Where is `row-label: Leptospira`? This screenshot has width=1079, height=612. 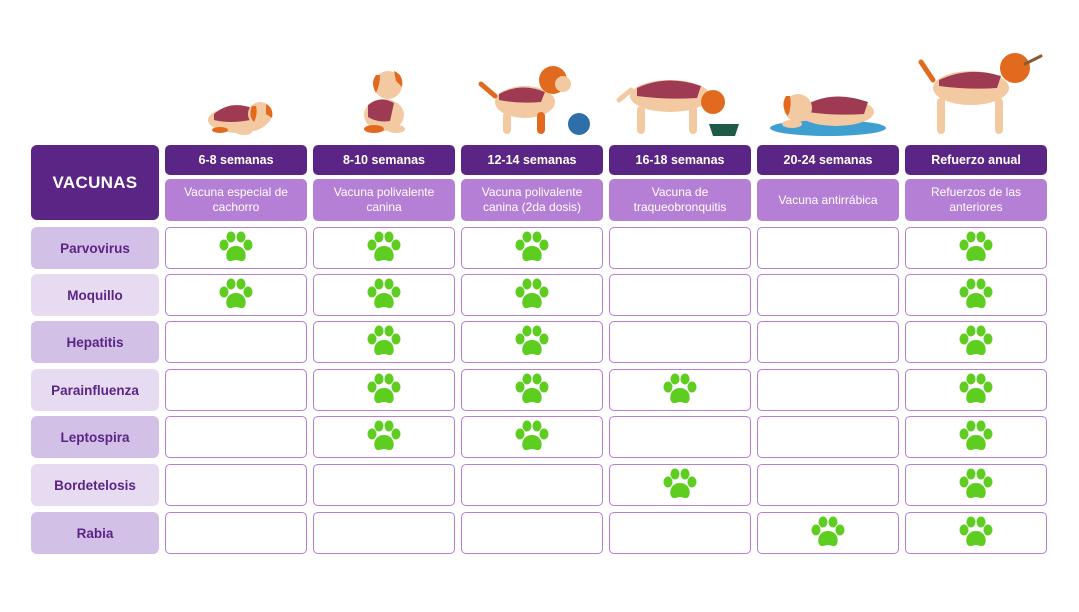 row-label: Leptospira is located at coordinates (95, 437).